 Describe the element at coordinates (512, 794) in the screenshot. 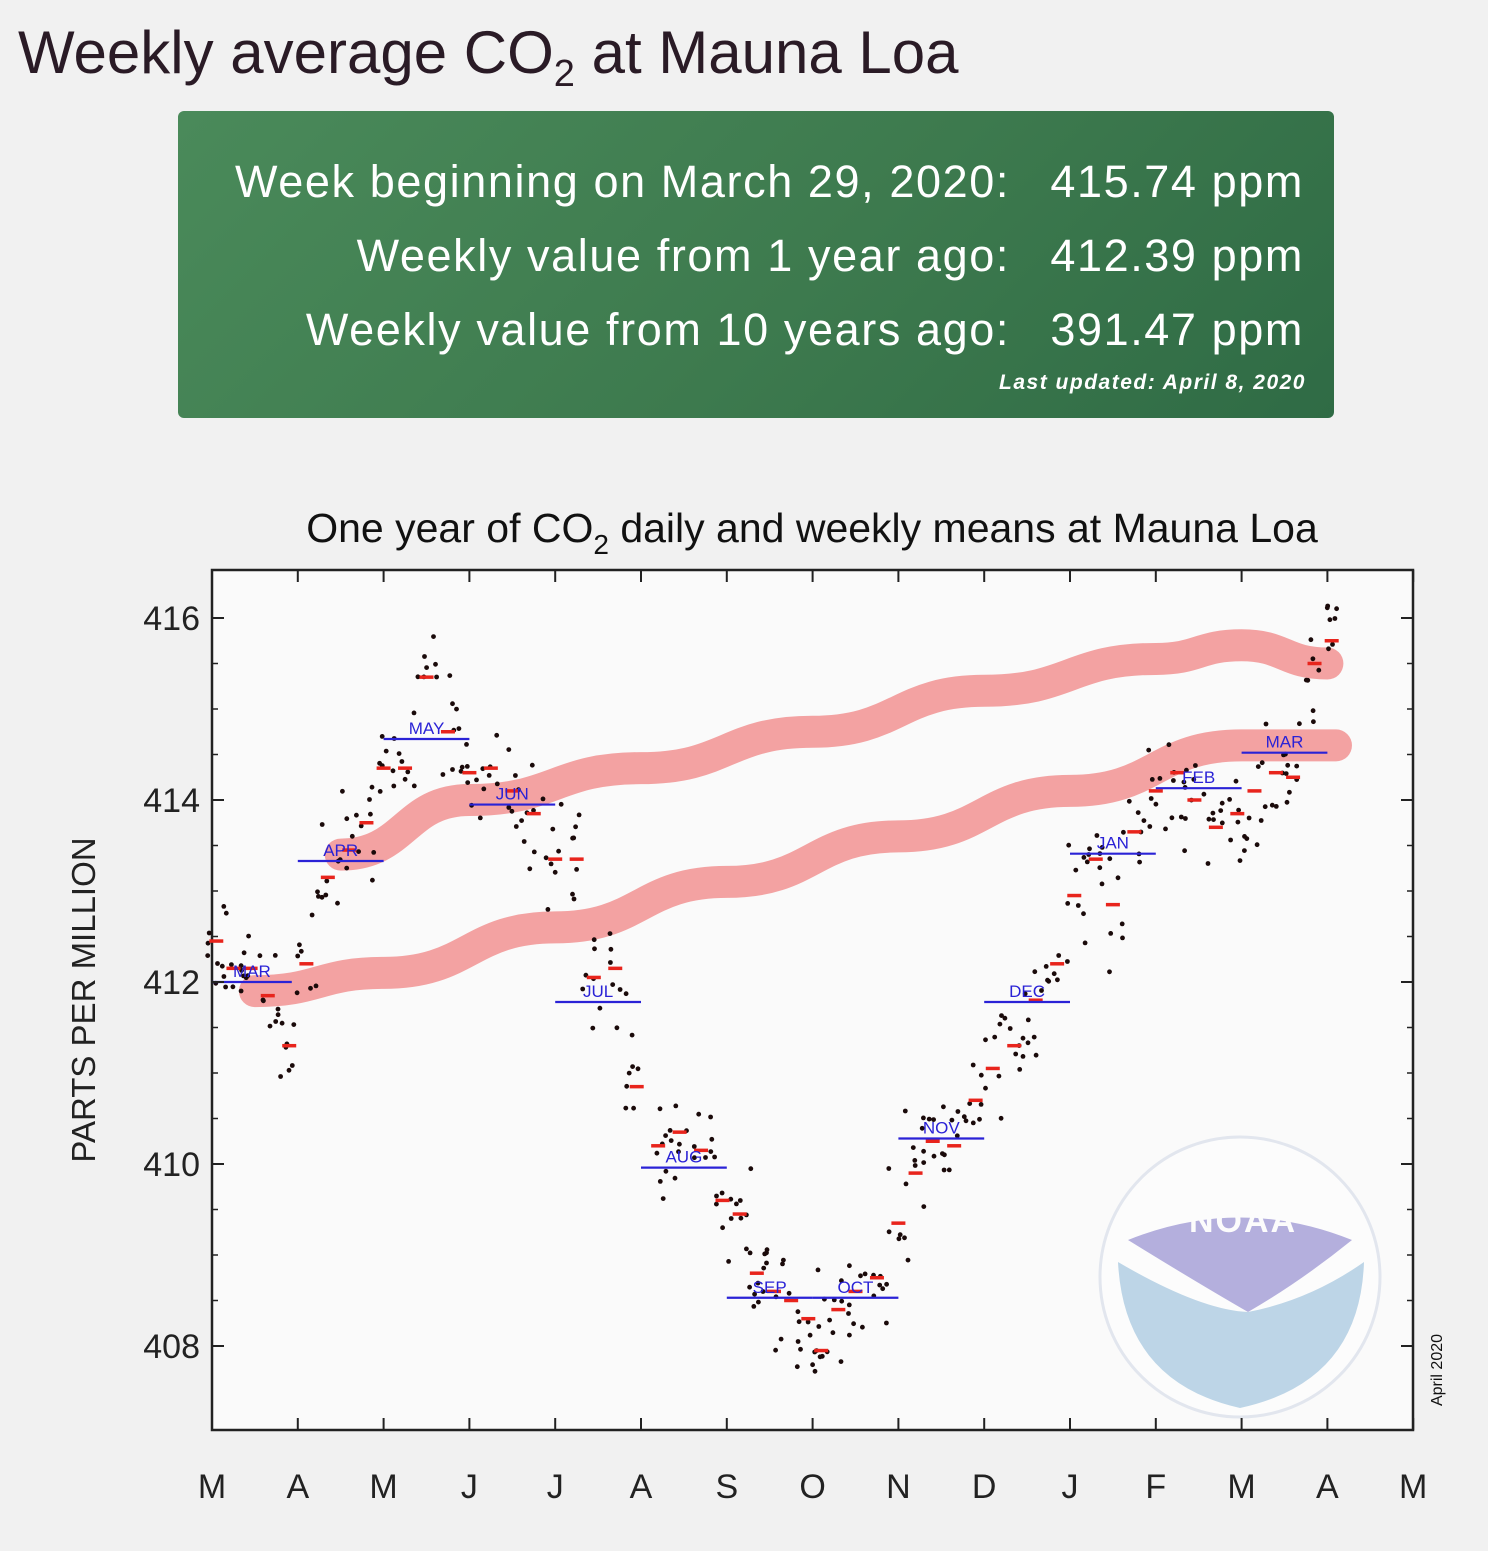

I see `monthly-mean-label: JUN` at that location.